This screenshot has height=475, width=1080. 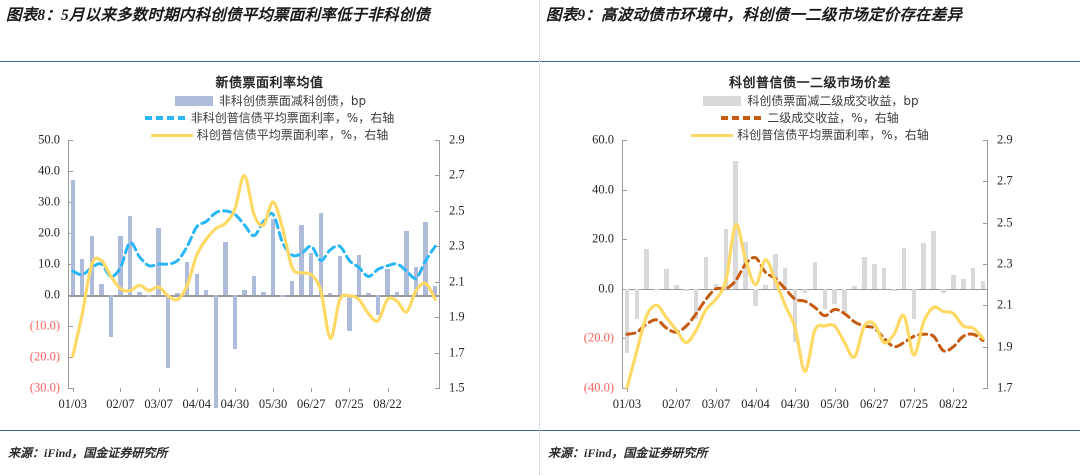 I want to click on figure-caption-right: 图表9：高波动债市环境中，科创债一二级市场定价存在差异, so click(x=754, y=15).